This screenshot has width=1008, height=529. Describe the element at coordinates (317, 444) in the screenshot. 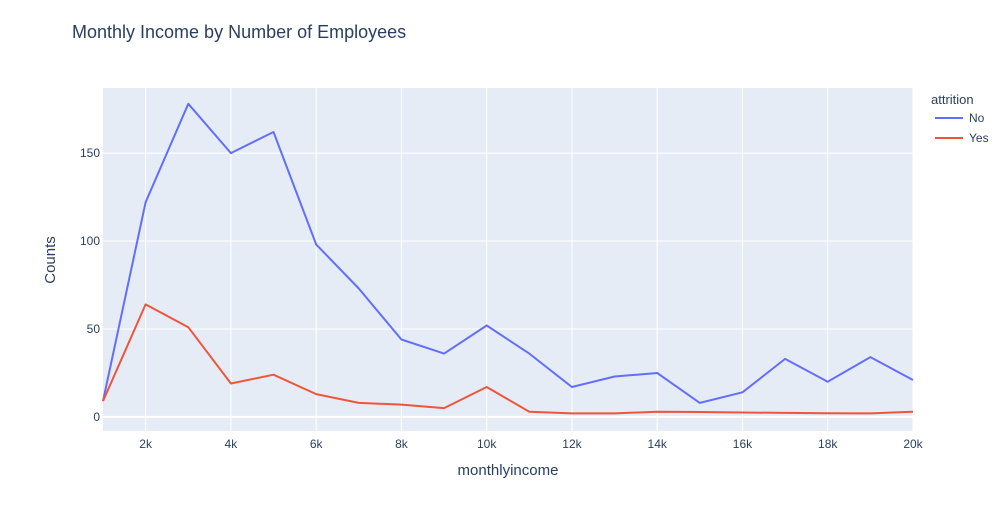

I see `x-tick-label: 6k` at that location.